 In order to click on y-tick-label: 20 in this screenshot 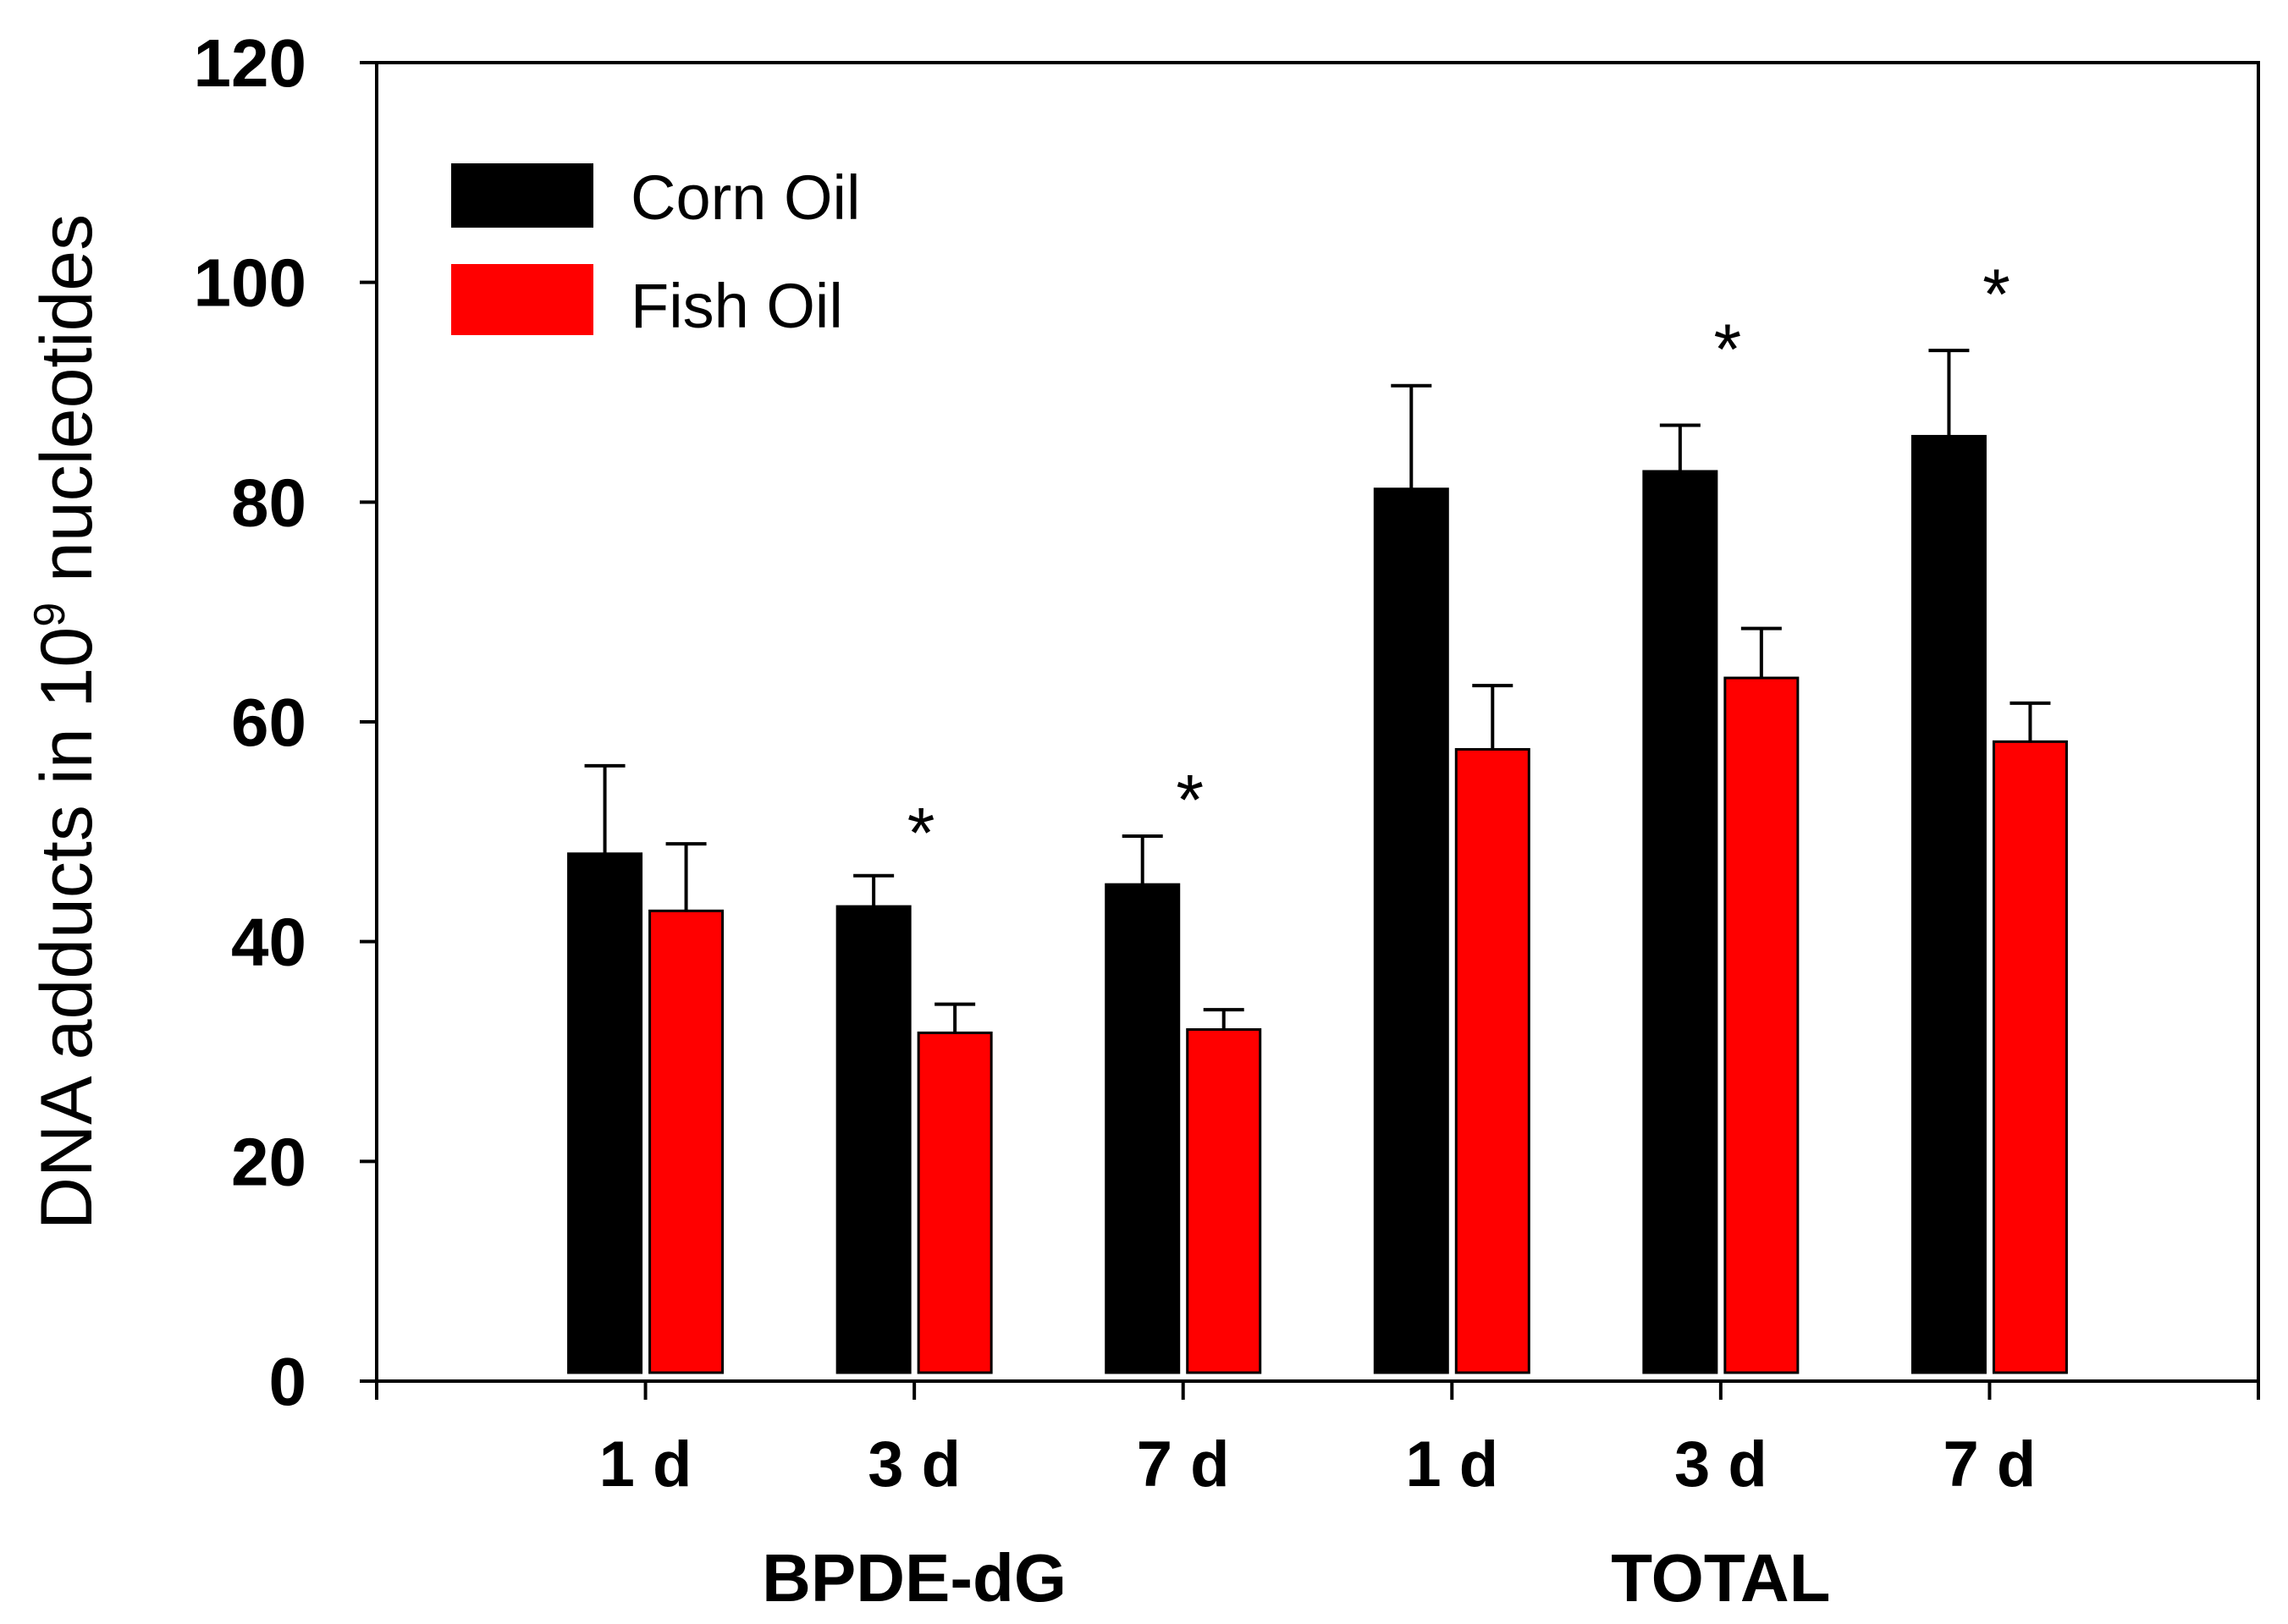, I will do `click(268, 1161)`.